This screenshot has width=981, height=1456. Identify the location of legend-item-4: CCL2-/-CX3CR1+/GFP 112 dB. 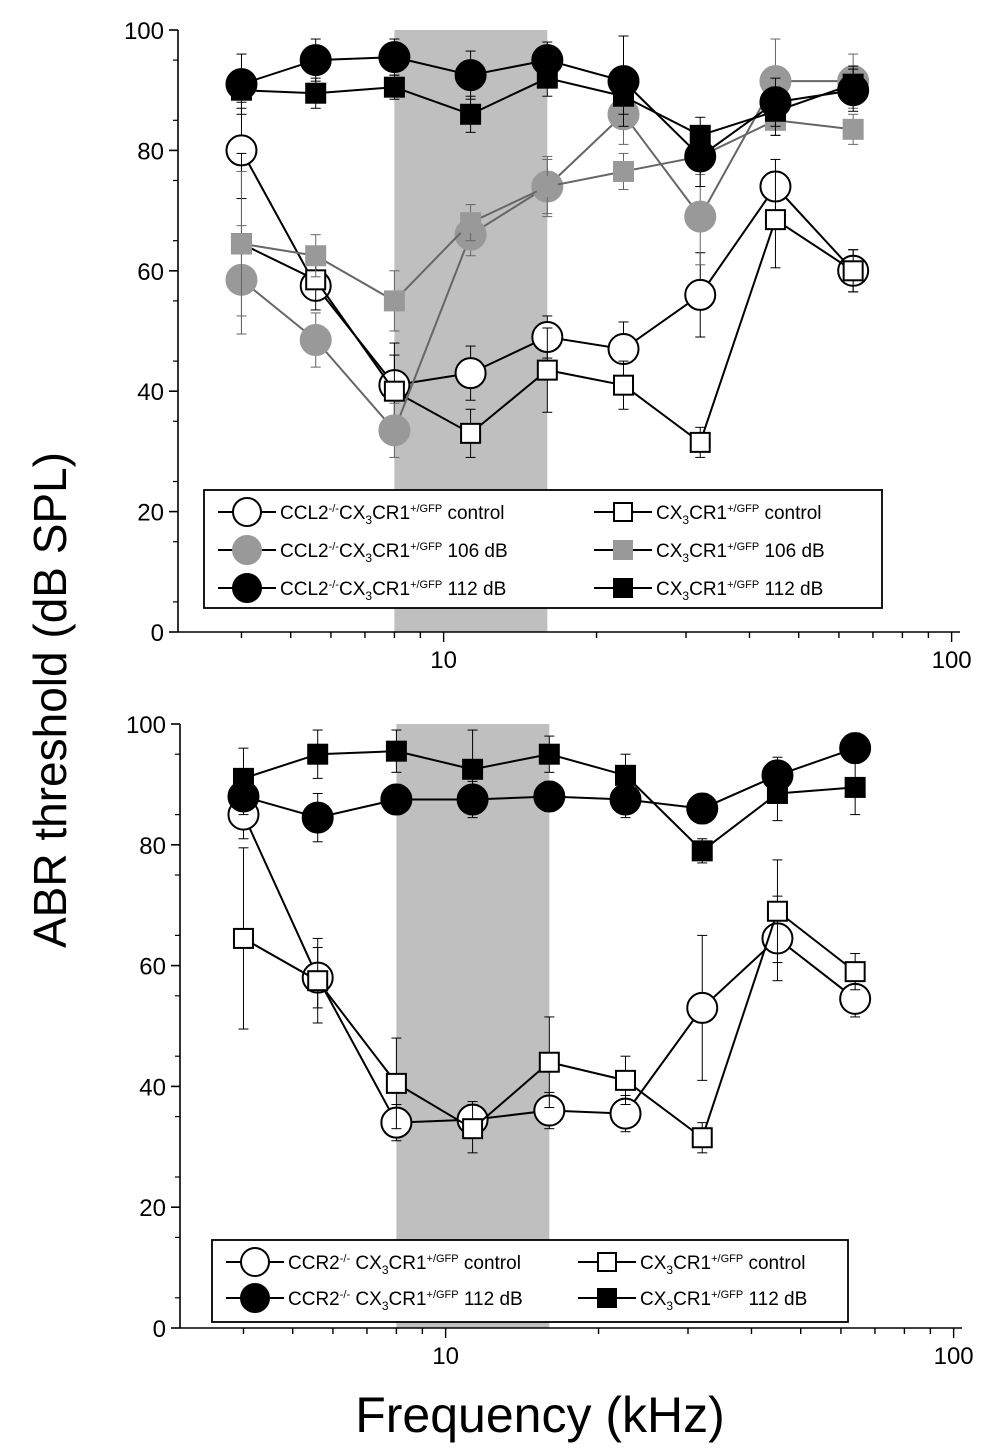
(362, 588).